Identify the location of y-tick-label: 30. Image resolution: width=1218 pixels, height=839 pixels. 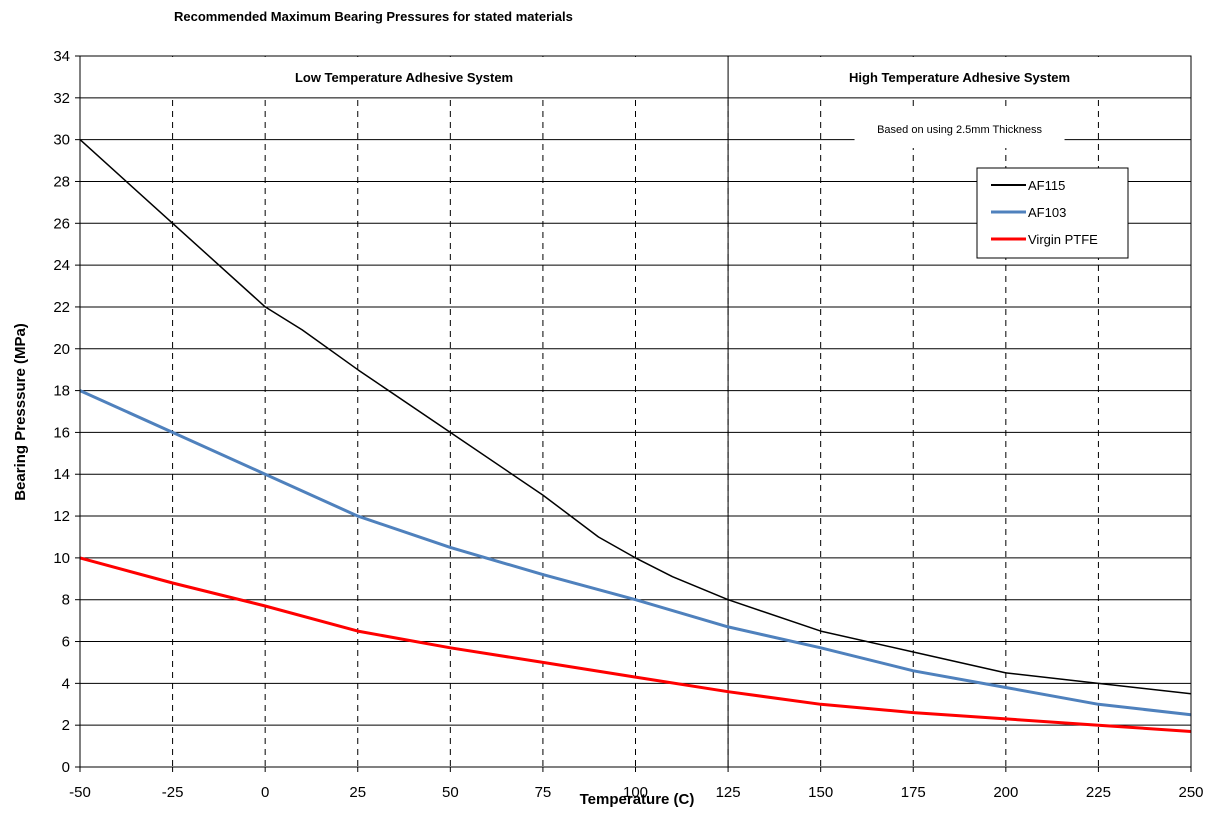
(61, 140).